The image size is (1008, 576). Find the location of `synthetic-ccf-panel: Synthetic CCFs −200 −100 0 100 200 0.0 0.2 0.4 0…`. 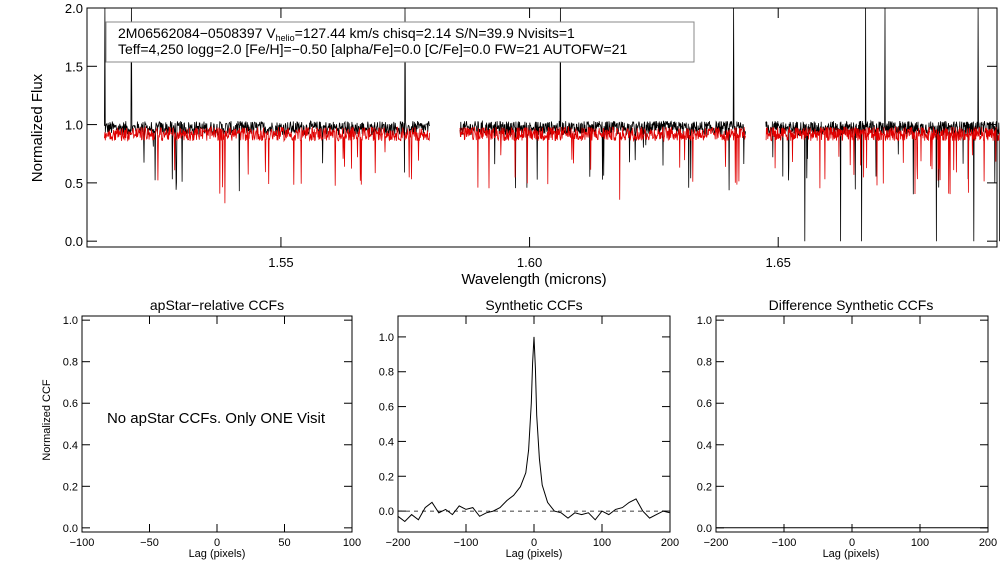

synthetic-ccf-panel: Synthetic CCFs −200 −100 0 100 200 0.0 0.2 0.4 0… is located at coordinates (529, 428).